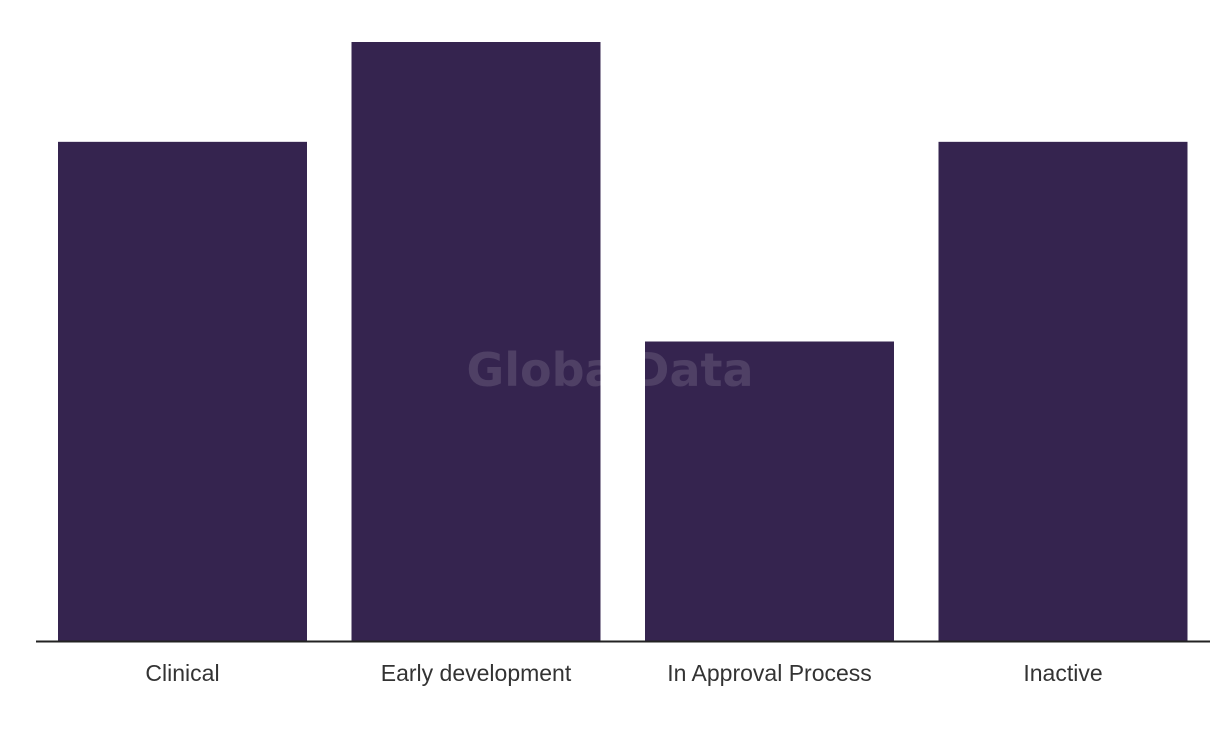  I want to click on bar-inactive, so click(1063, 391).